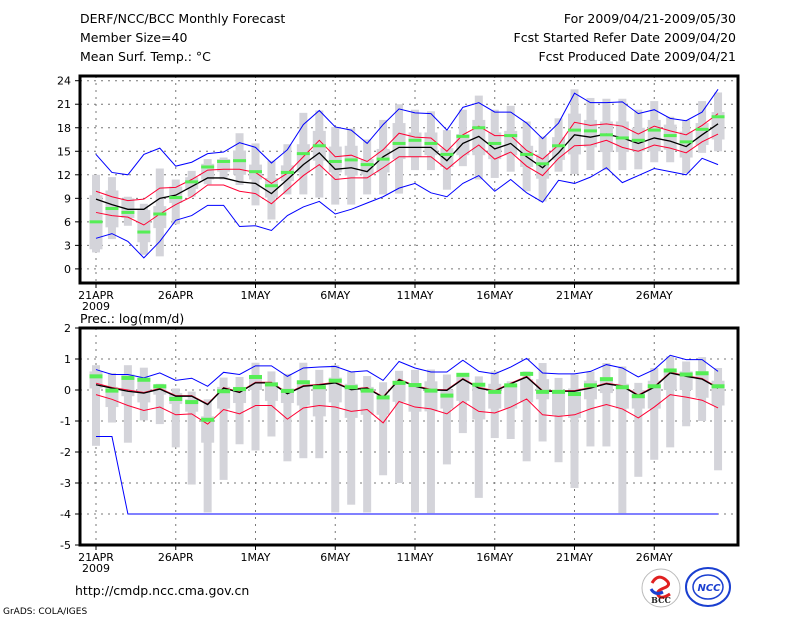  I want to click on x-tick-label: 21APR, so click(96, 295).